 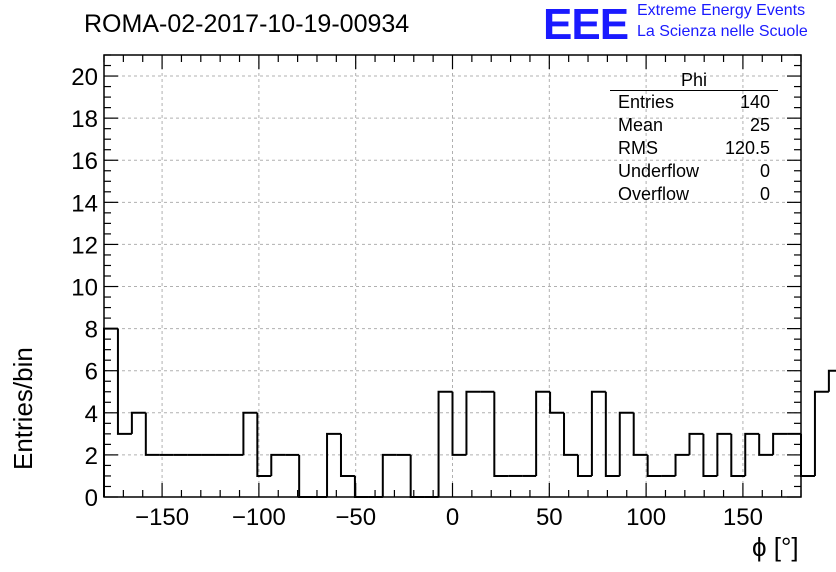 I want to click on y-tick-label: 12, so click(x=84, y=245).